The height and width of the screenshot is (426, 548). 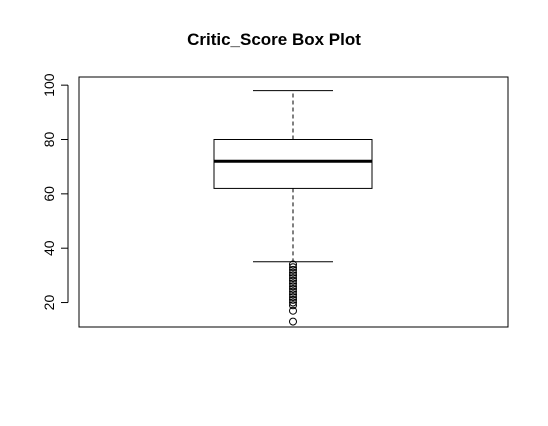 I want to click on y-tick-label-40: 40, so click(x=49, y=248).